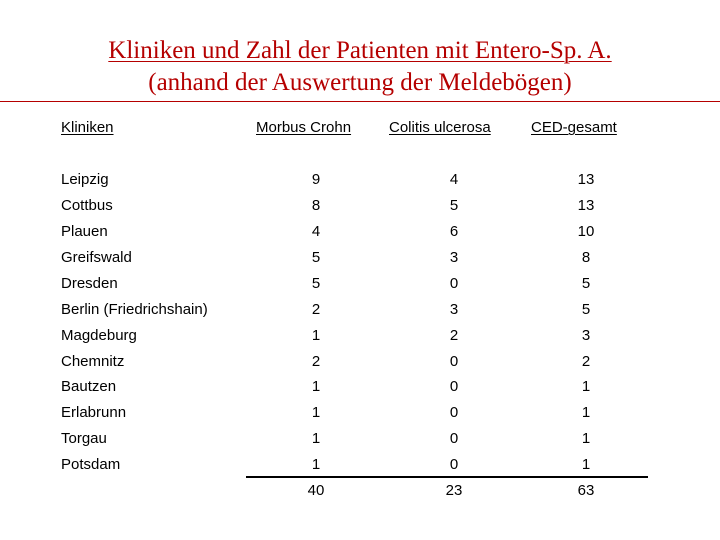 The height and width of the screenshot is (540, 720). What do you see at coordinates (316, 490) in the screenshot?
I see `total-morbus-crohn: 40` at bounding box center [316, 490].